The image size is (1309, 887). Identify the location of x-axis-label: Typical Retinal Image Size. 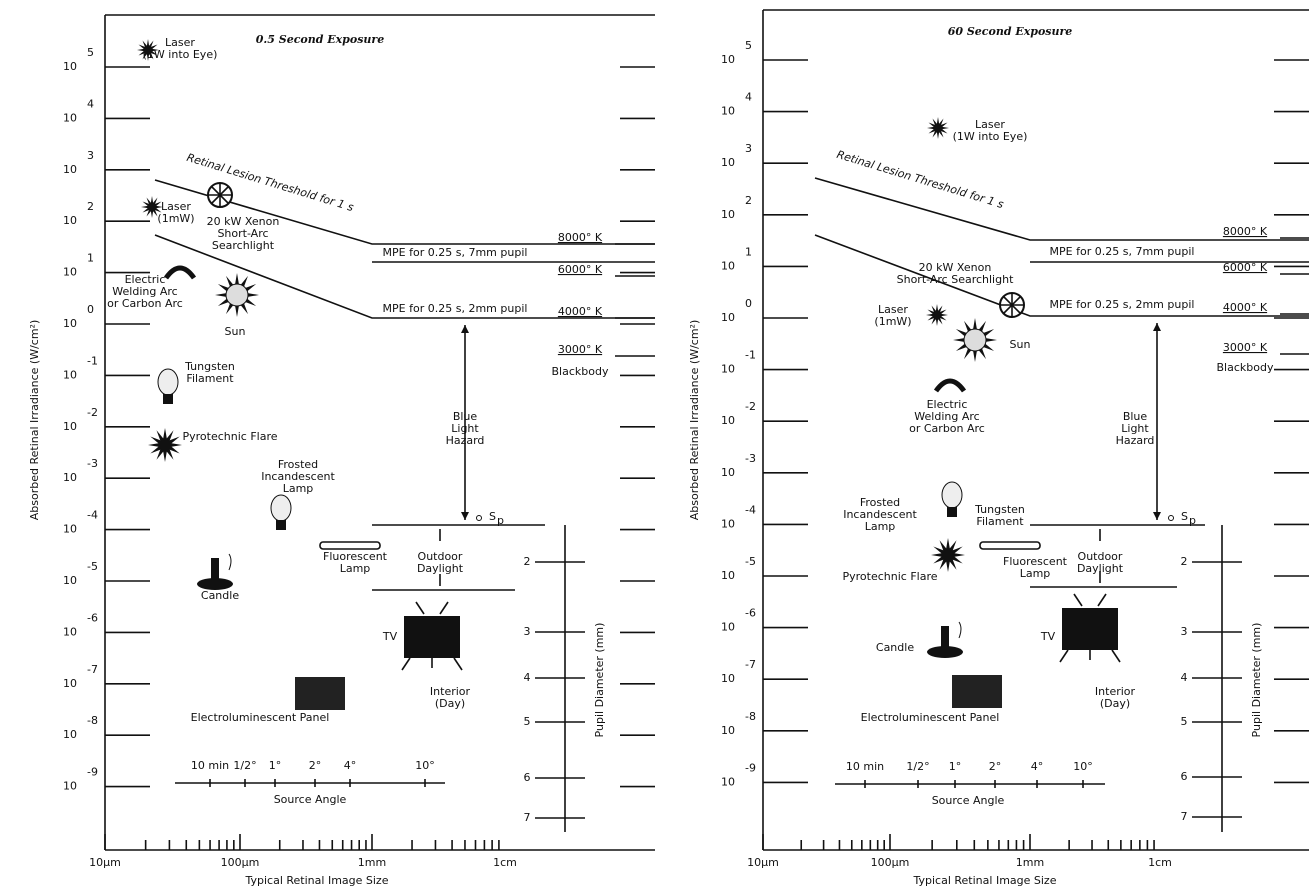
(317, 880).